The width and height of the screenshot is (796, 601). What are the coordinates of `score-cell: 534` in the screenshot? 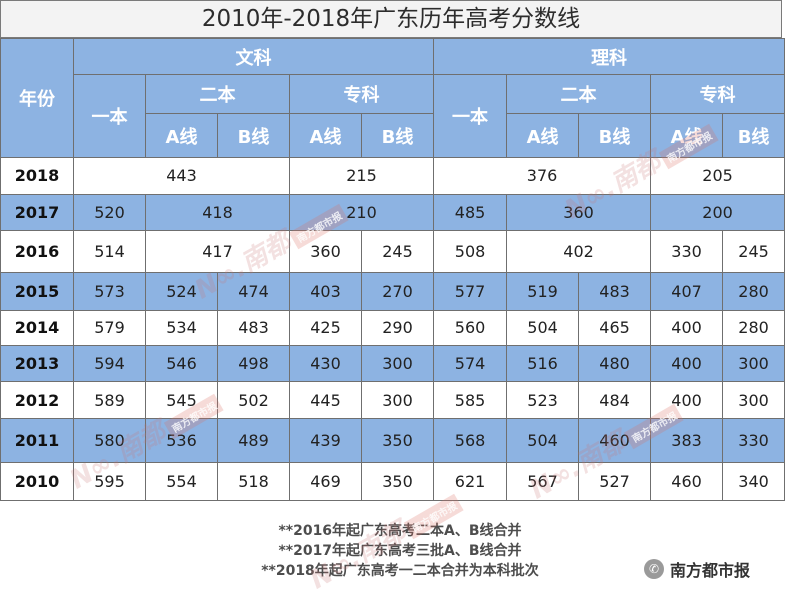 It's located at (181, 327).